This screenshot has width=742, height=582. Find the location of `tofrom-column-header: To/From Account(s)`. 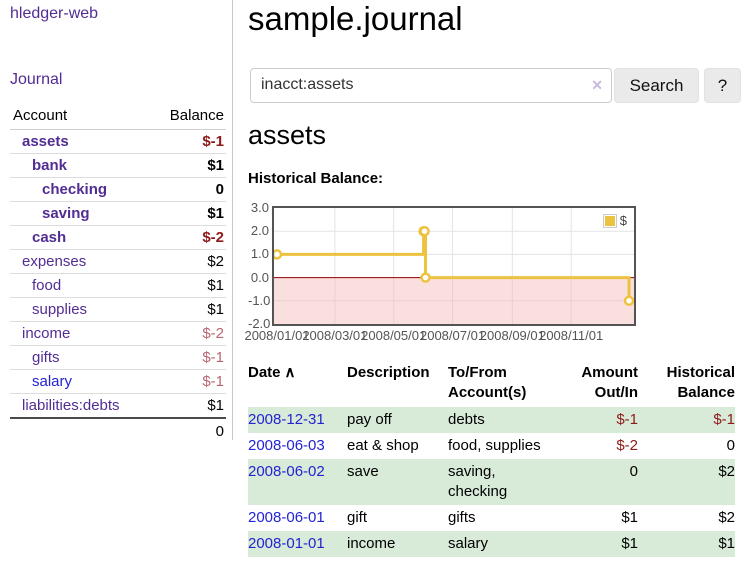

tofrom-column-header: To/From Account(s) is located at coordinates (487, 382).